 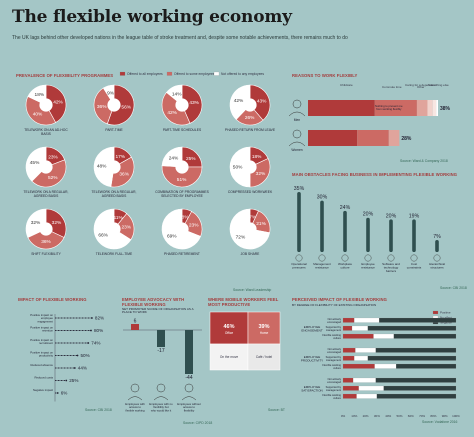 I want to click on reasons-legend-label: Caring for a dependant, so click(x=420, y=85).